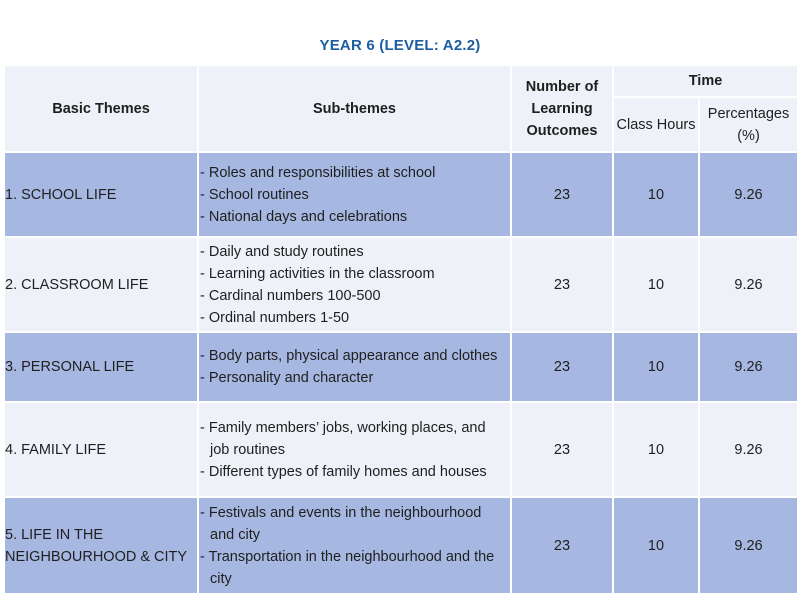  Describe the element at coordinates (355, 109) in the screenshot. I see `header-sub-themes: Sub-themes` at that location.